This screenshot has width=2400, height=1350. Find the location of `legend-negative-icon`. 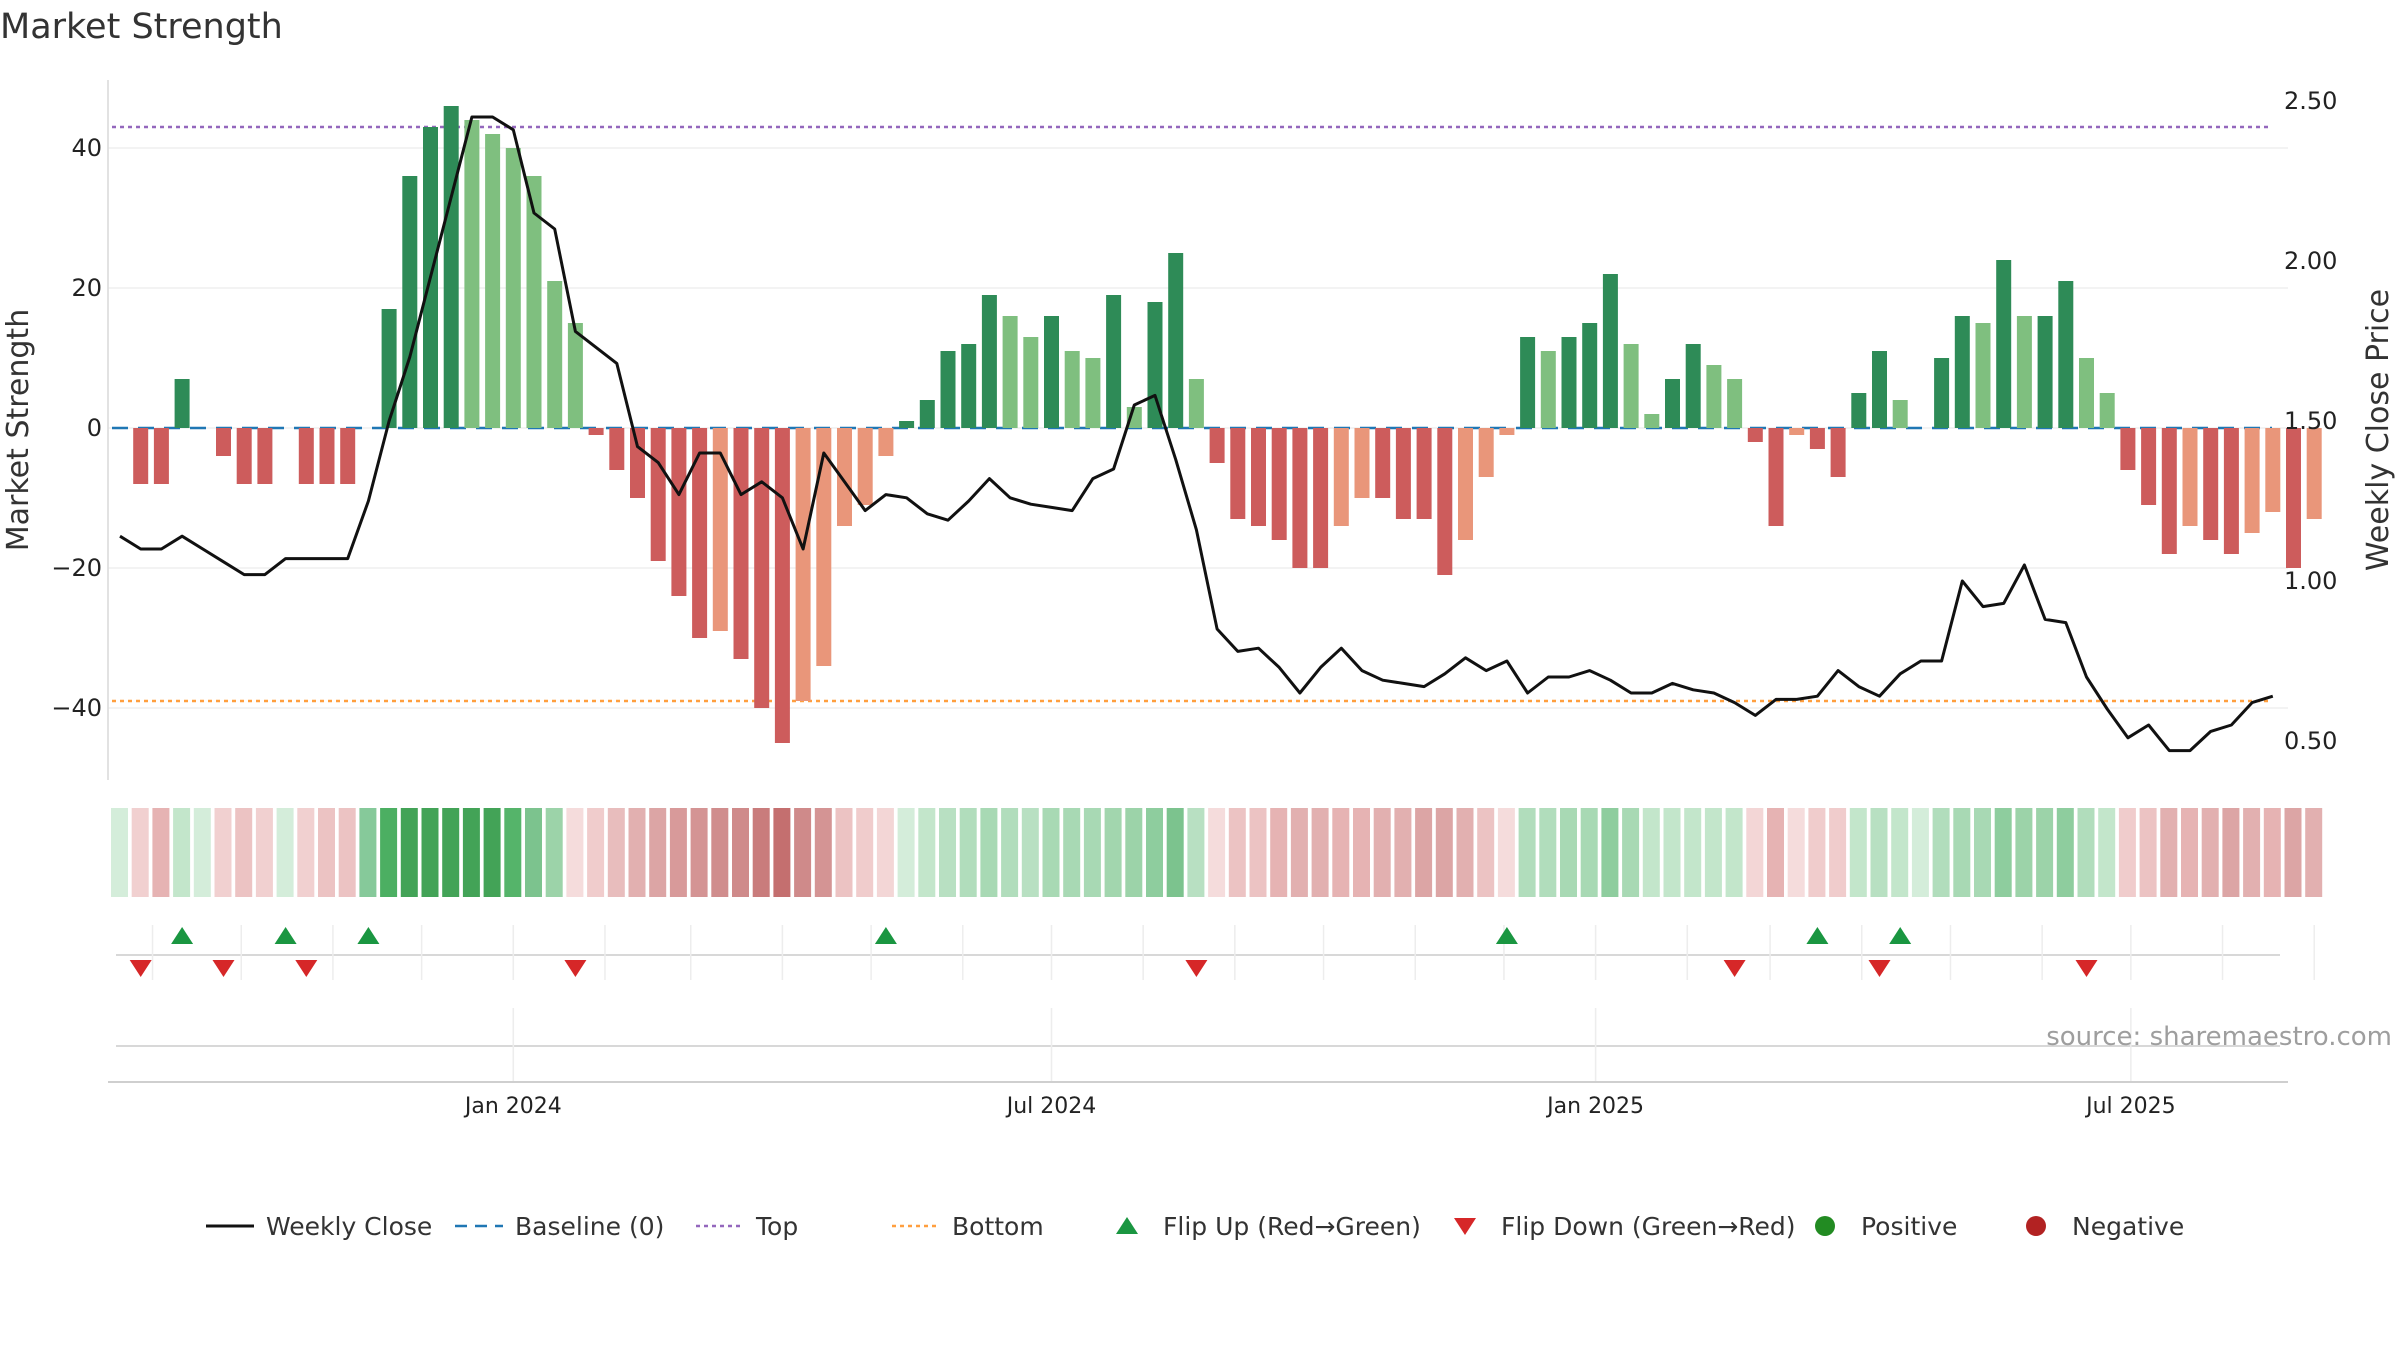

legend-negative-icon is located at coordinates (2036, 1226).